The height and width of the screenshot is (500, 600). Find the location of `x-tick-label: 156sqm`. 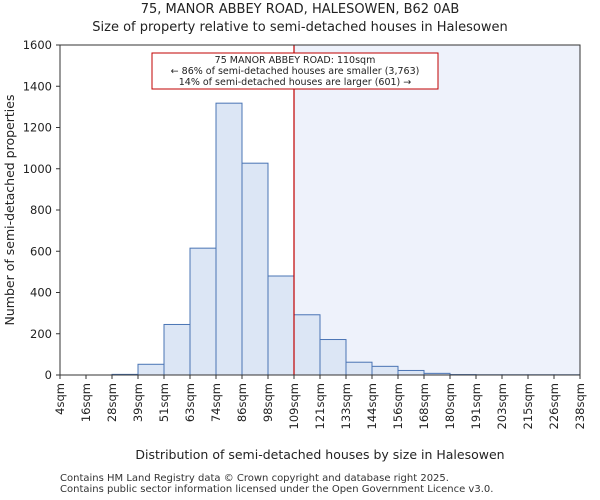

x-tick-label: 156sqm is located at coordinates (398, 406).